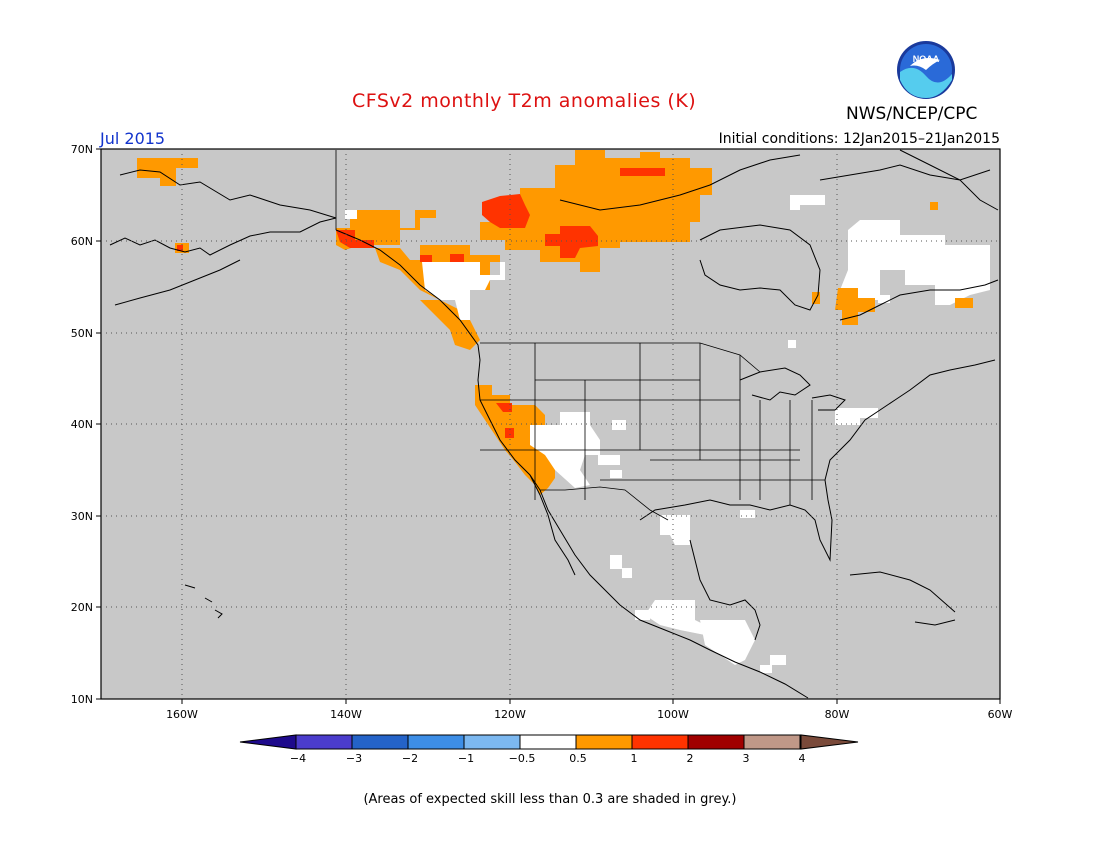  What do you see at coordinates (855, 306) in the screenshot?
I see `hudson-bay-east` at bounding box center [855, 306].